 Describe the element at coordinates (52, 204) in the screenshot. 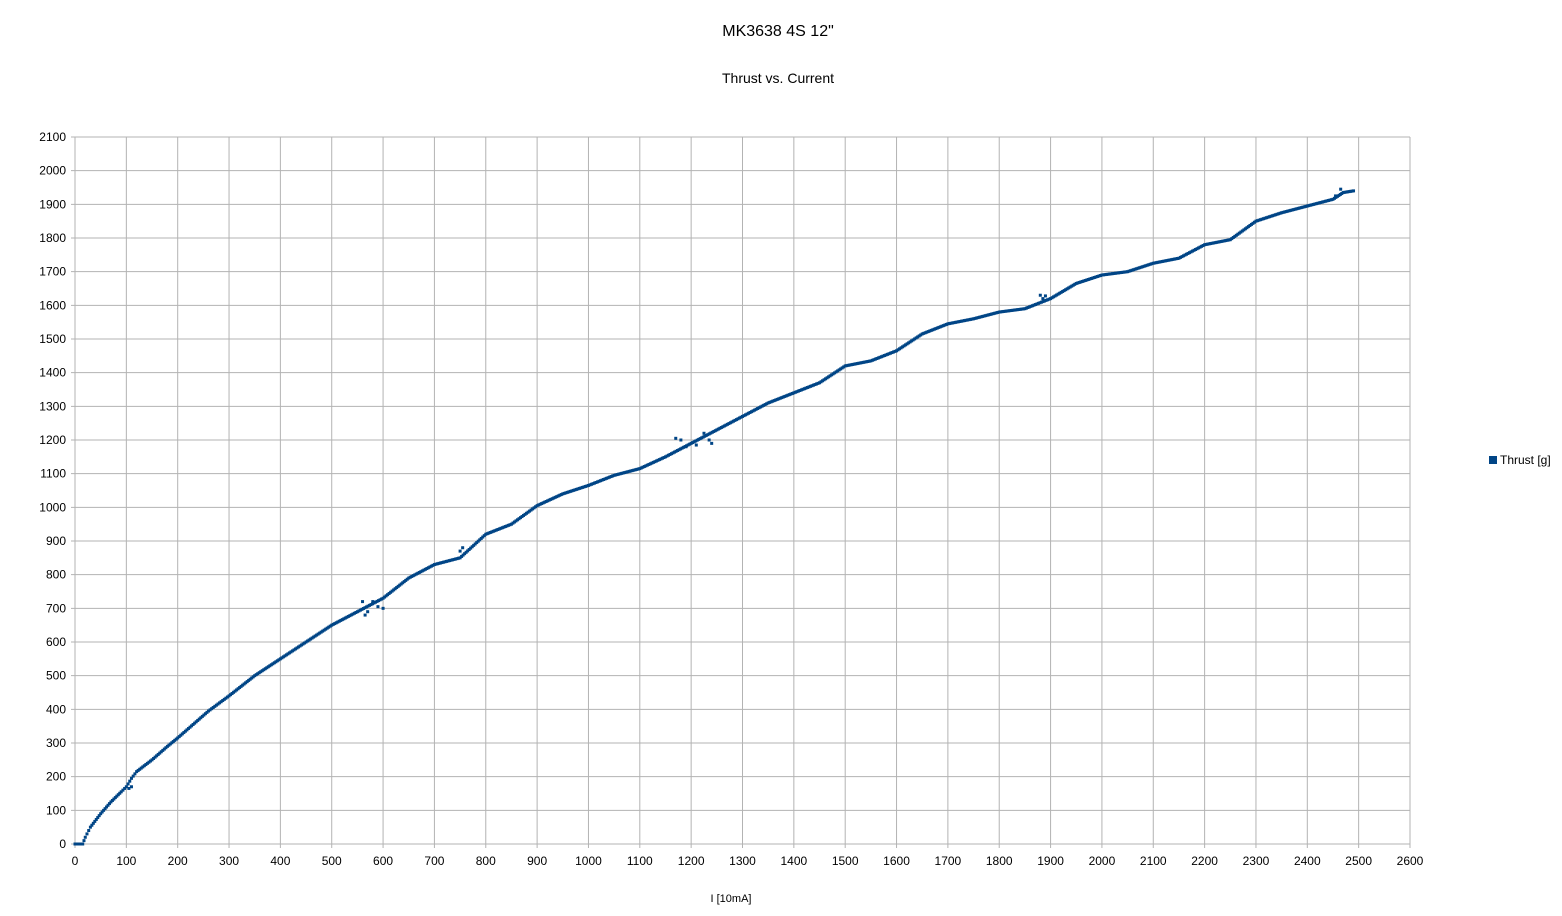

I see `y-tick-label: 1900` at that location.